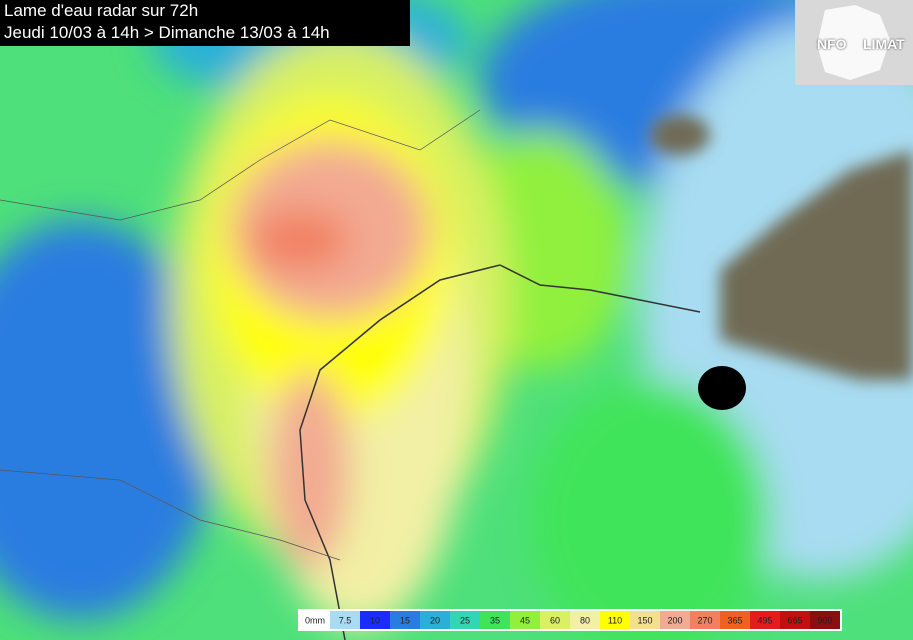 This screenshot has height=640, width=913. Describe the element at coordinates (167, 32) in the screenshot. I see `subtitle: Jeudi 10/03 à 14h > Dimanche 13/03 à 14h` at that location.